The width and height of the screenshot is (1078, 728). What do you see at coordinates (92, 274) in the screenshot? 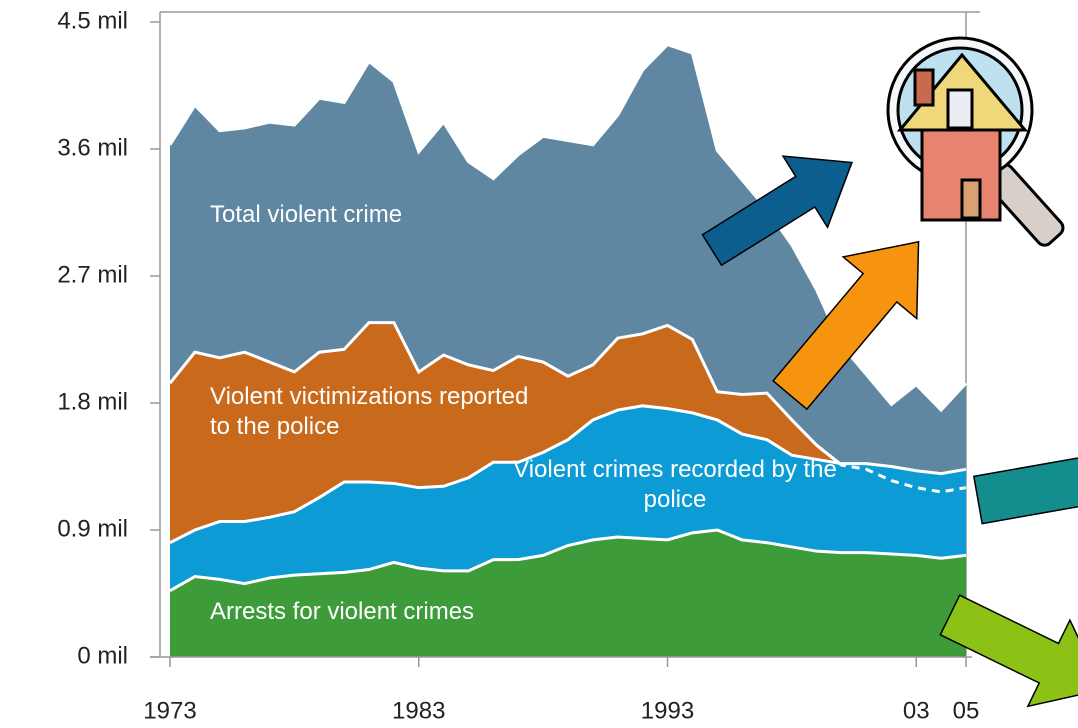
I see `y-tick-label: 2.7 mil` at bounding box center [92, 274].